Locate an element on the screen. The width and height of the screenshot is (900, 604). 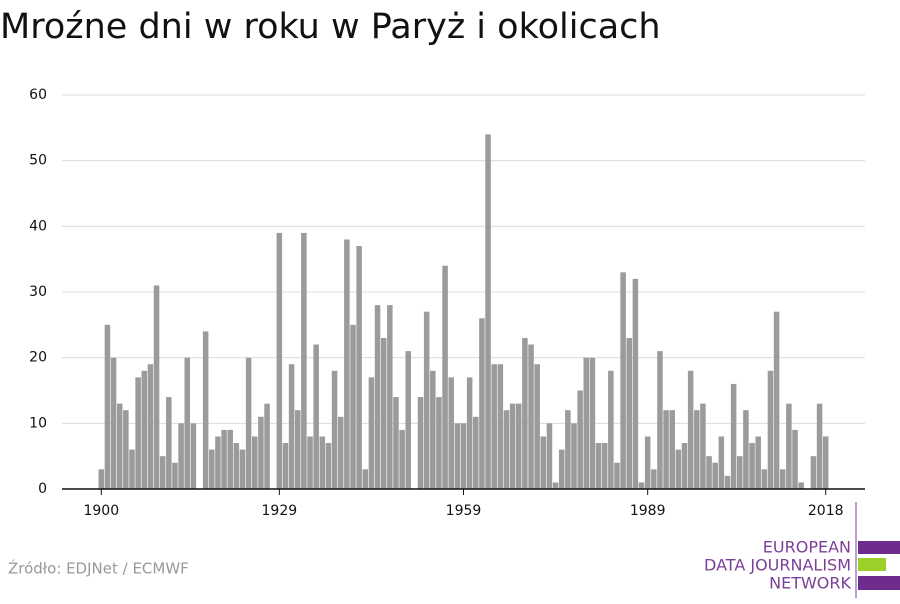
logo-text: EUROPEAN is located at coordinates (807, 547).